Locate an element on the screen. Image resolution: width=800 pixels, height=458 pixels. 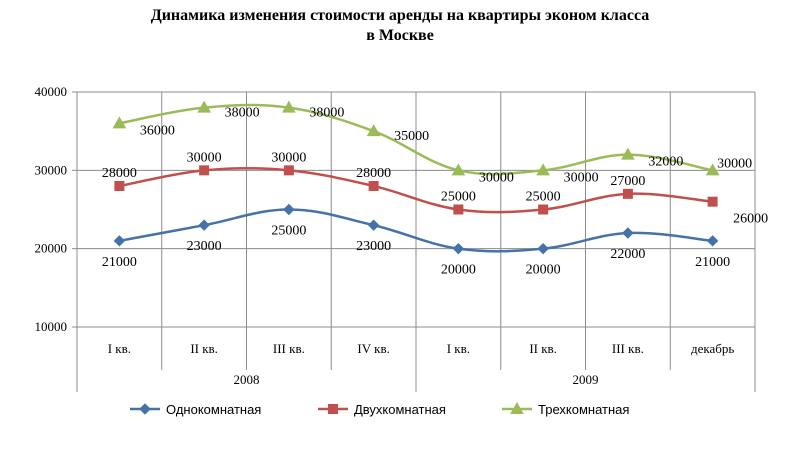
y-tick-label: 30000 is located at coordinates (51, 169).